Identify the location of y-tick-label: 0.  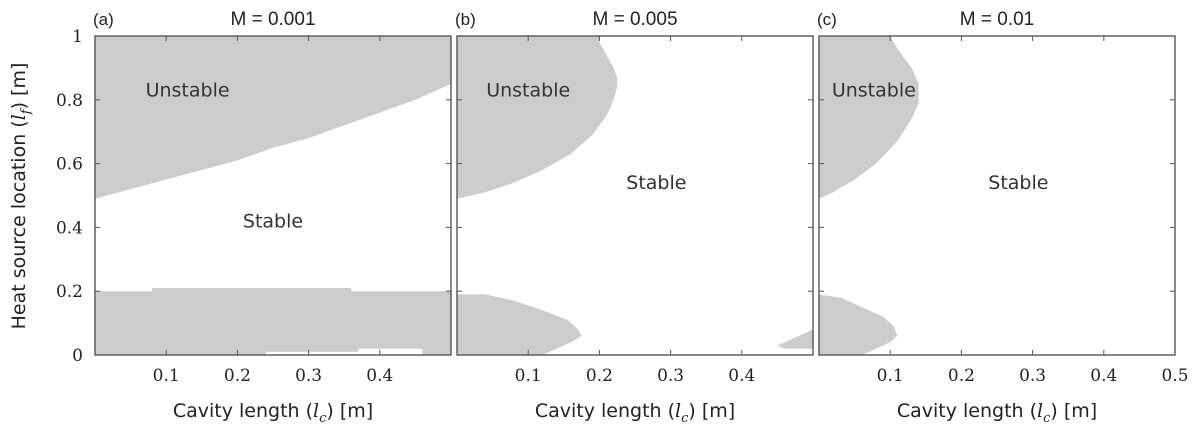
(77, 356).